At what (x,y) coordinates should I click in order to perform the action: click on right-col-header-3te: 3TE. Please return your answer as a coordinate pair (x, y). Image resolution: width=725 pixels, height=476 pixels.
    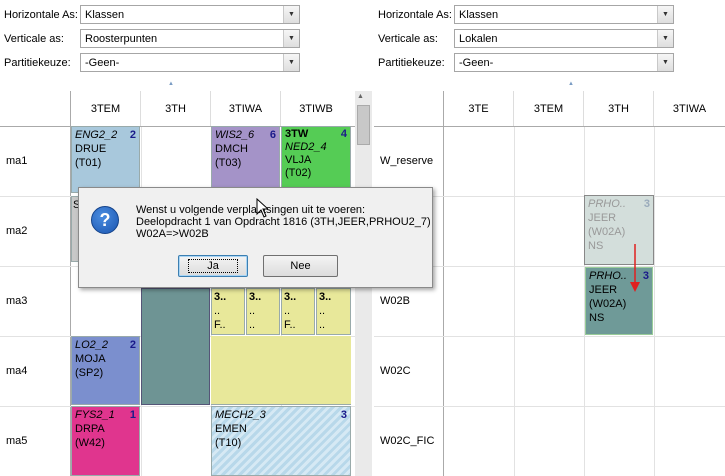
    Looking at the image, I should click on (479, 108).